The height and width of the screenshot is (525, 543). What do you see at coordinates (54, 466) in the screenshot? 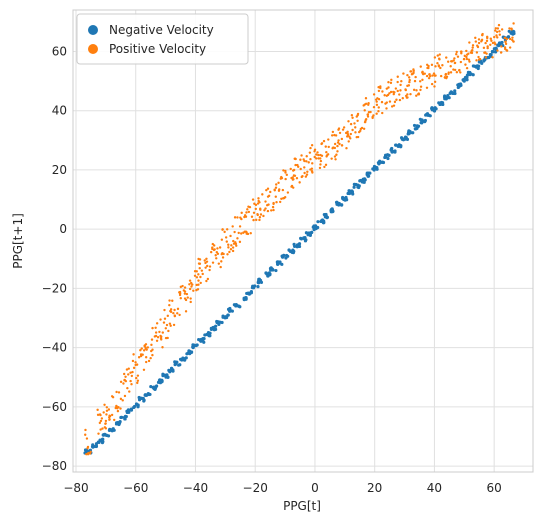
I see `y-tick-label: −80` at bounding box center [54, 466].